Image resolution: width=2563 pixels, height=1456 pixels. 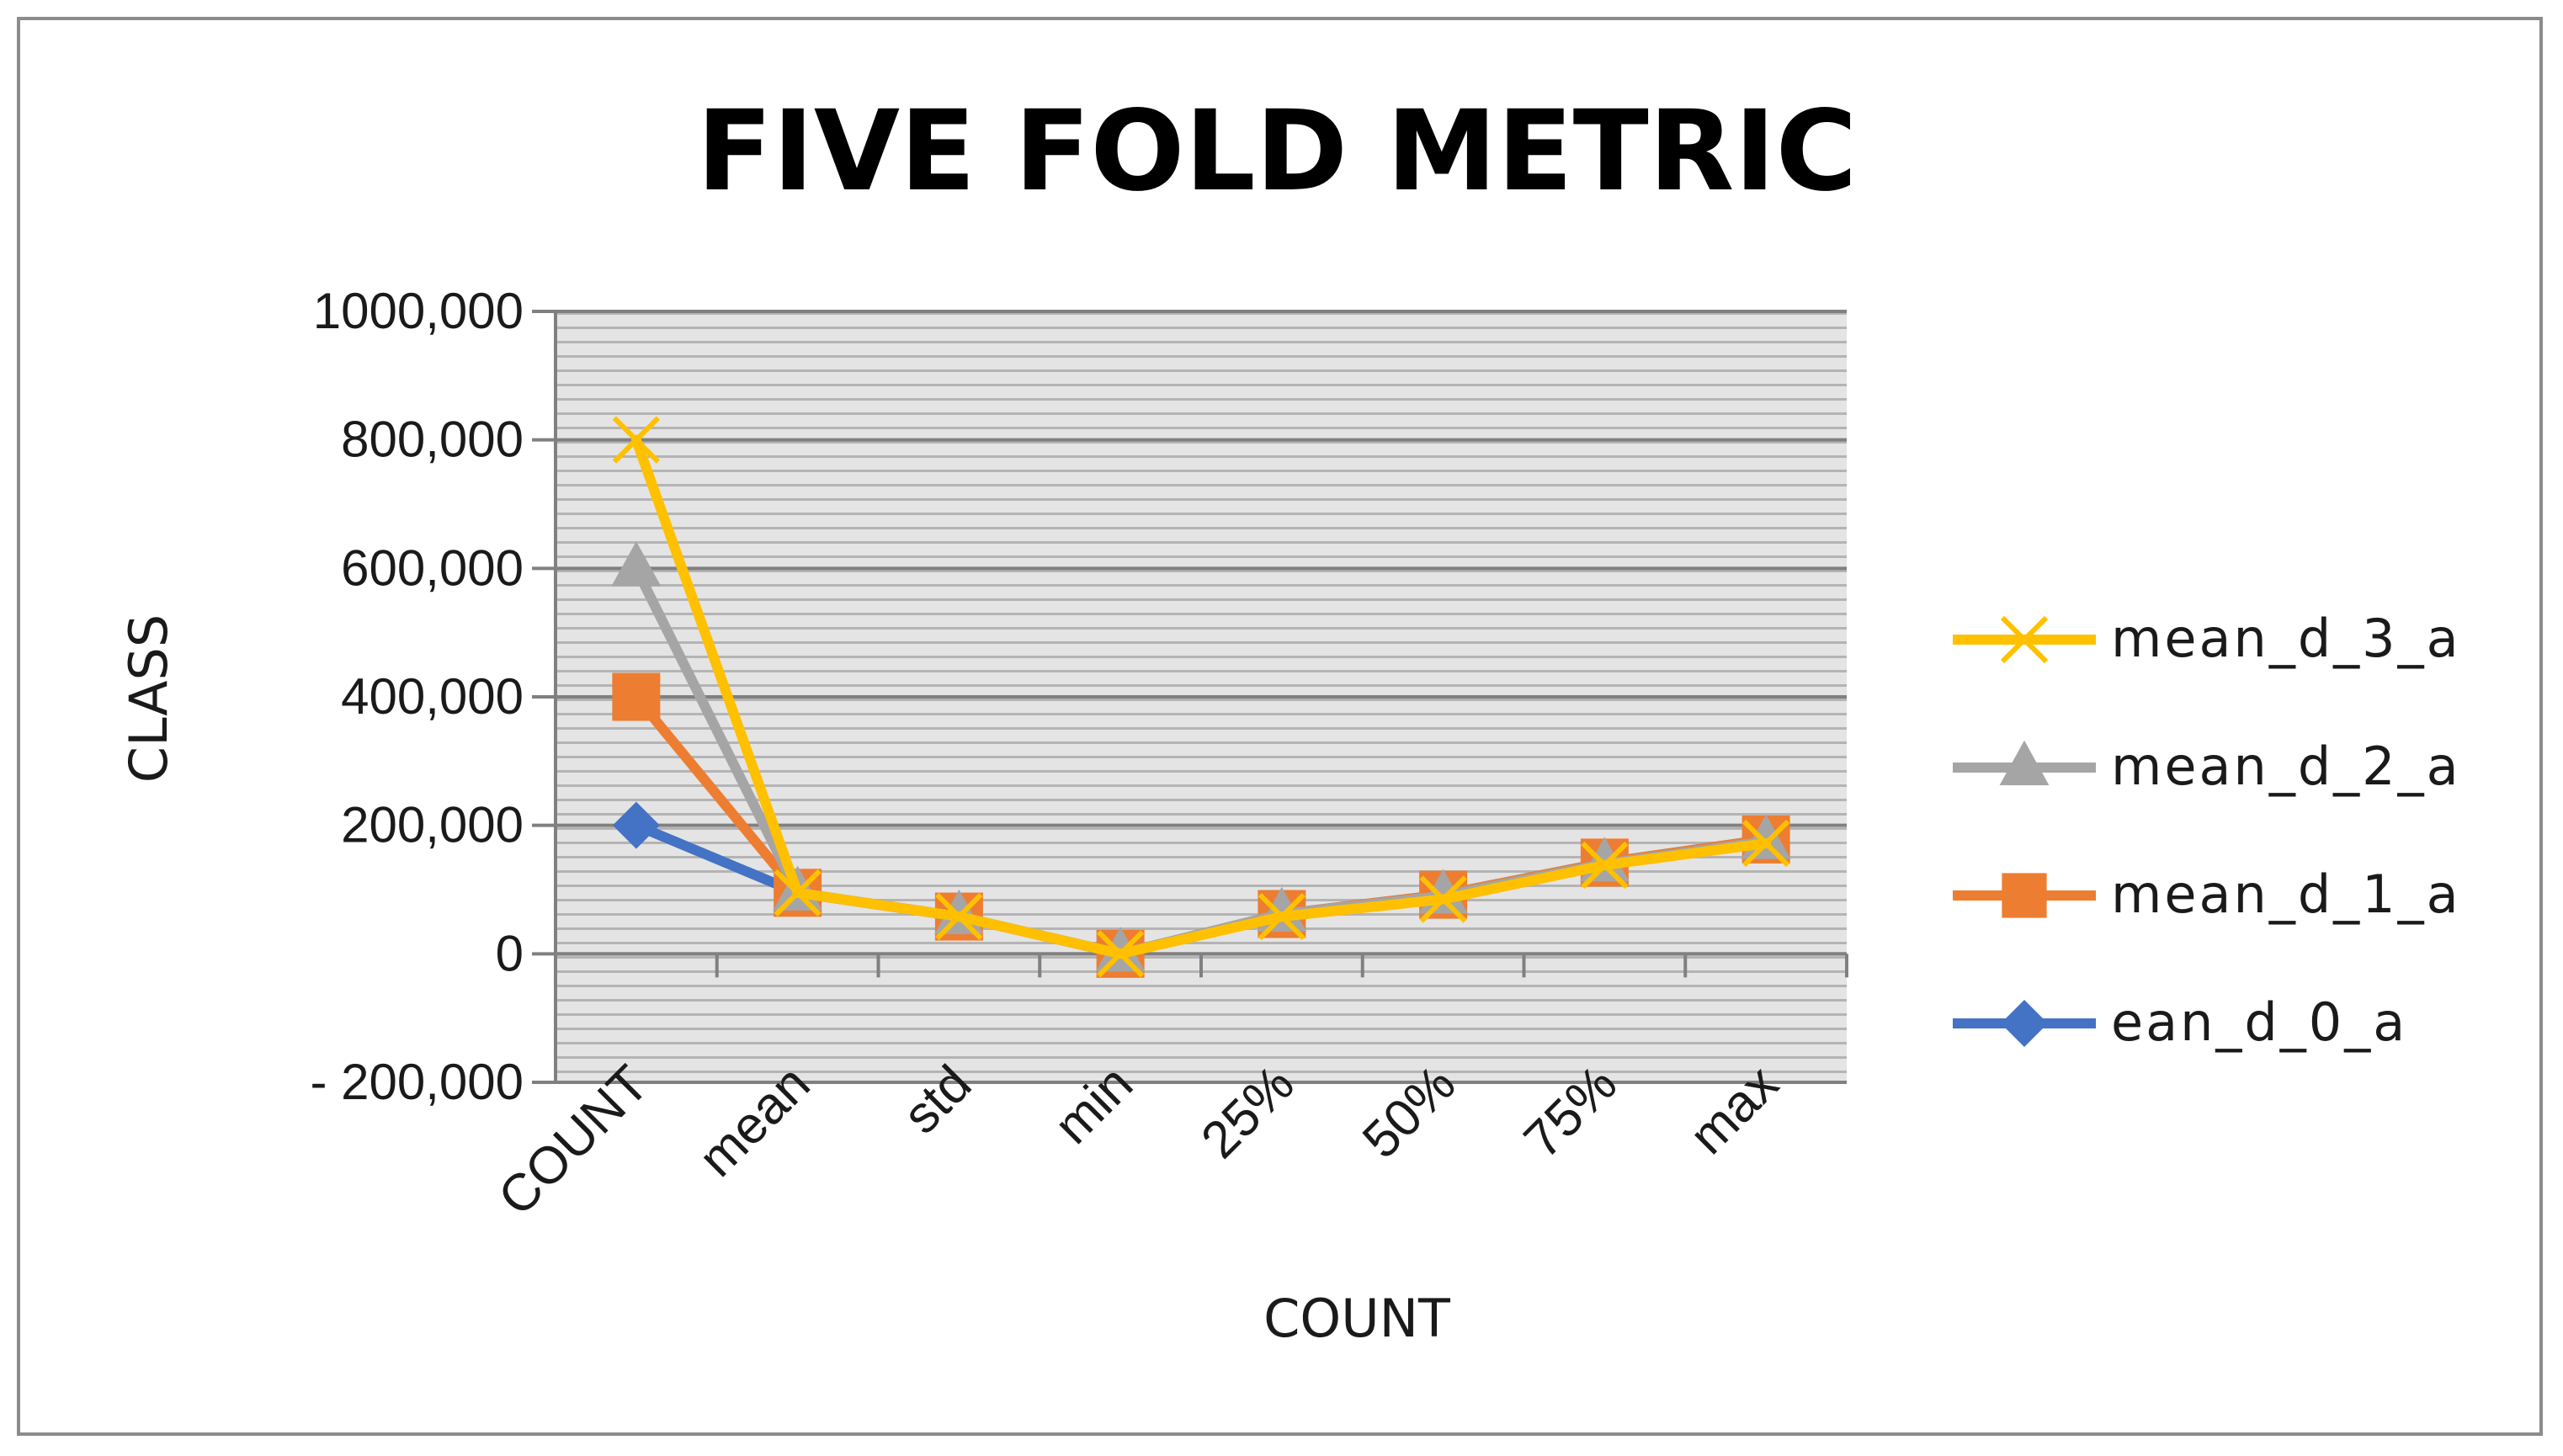 What do you see at coordinates (2259, 1022) in the screenshot?
I see `legend-label: ean_d_0_a` at bounding box center [2259, 1022].